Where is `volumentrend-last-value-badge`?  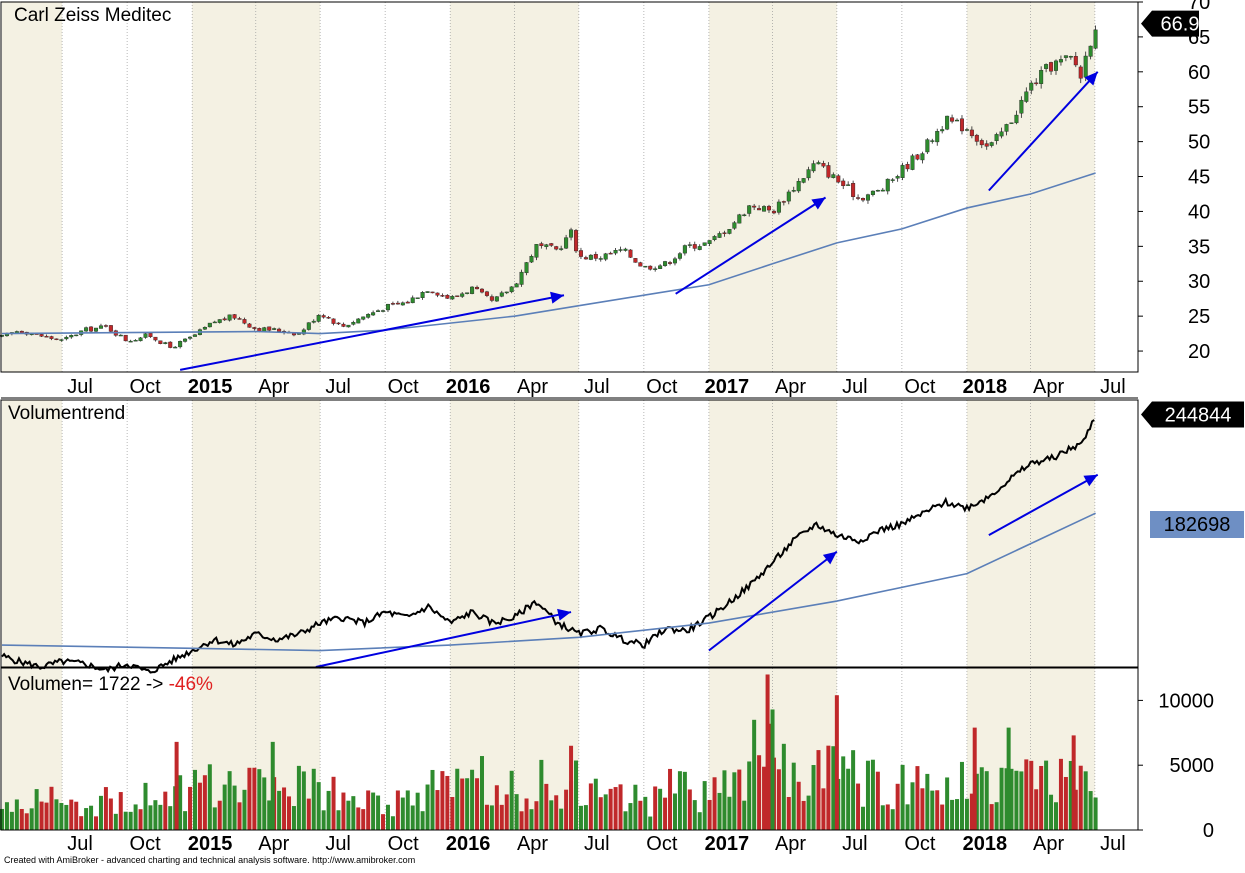 volumentrend-last-value-badge is located at coordinates (1192, 414).